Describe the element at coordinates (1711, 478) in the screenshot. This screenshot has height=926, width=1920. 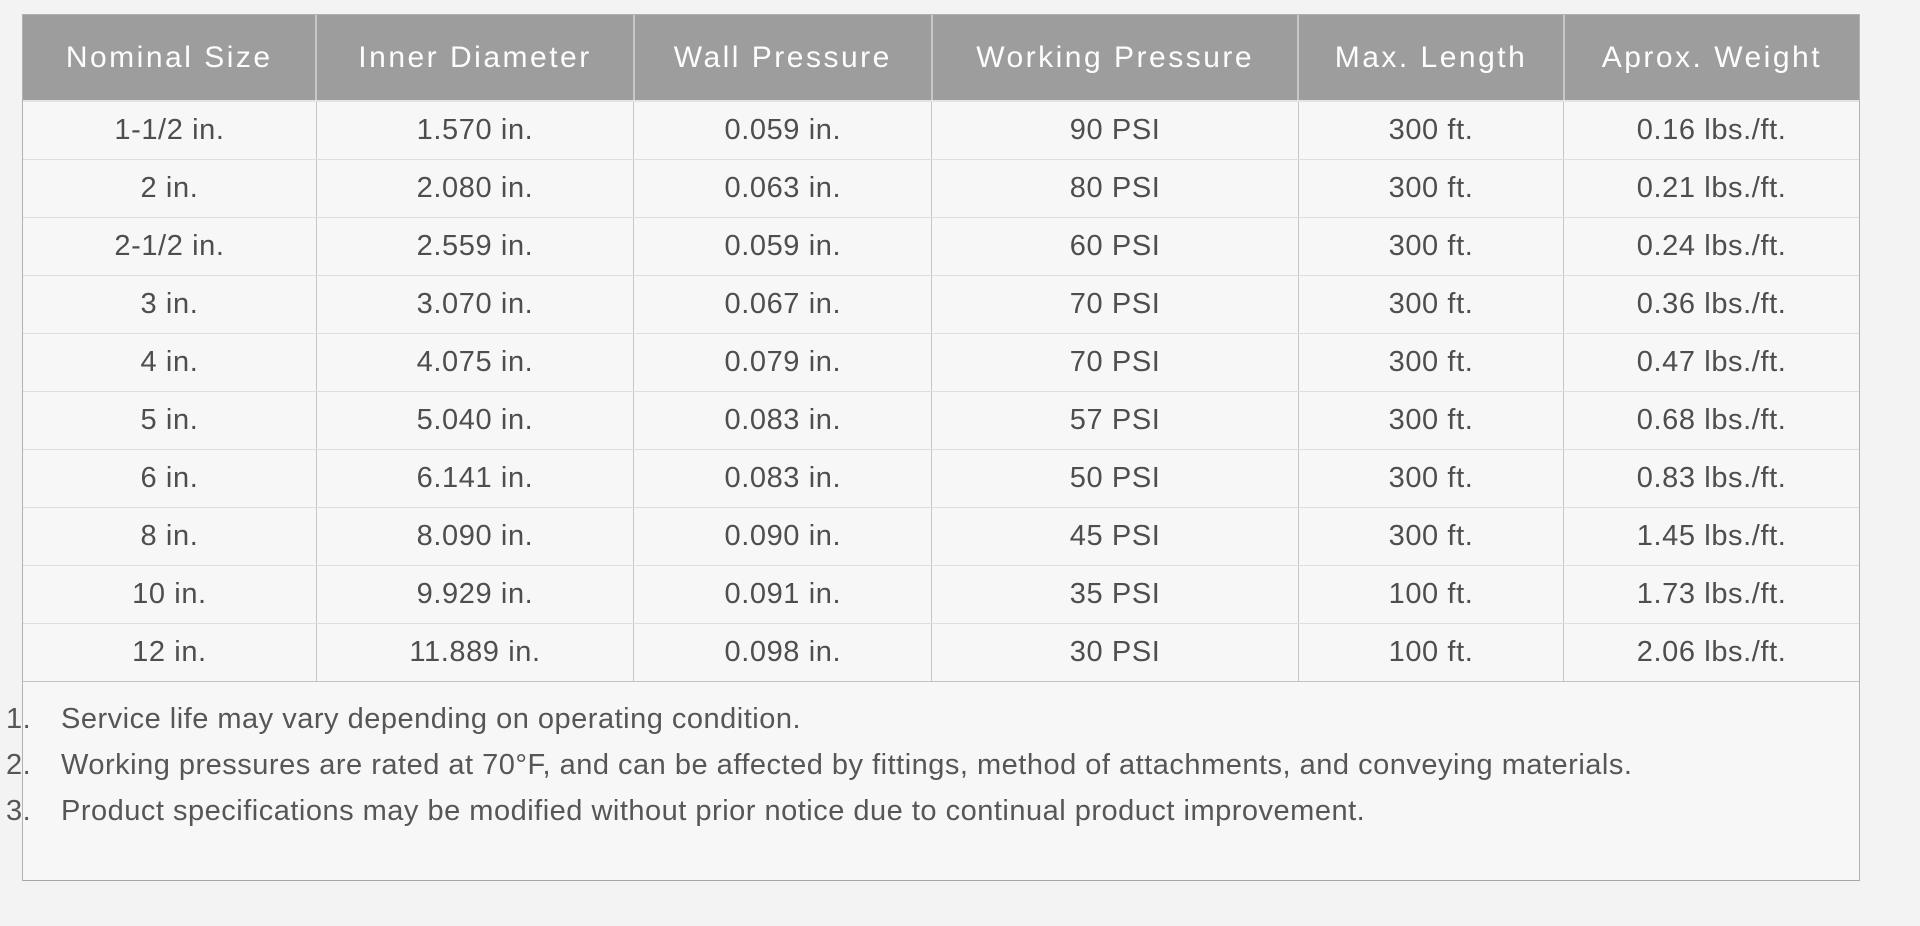
I see `table-cell: 0.83 lbs./ft.` at that location.